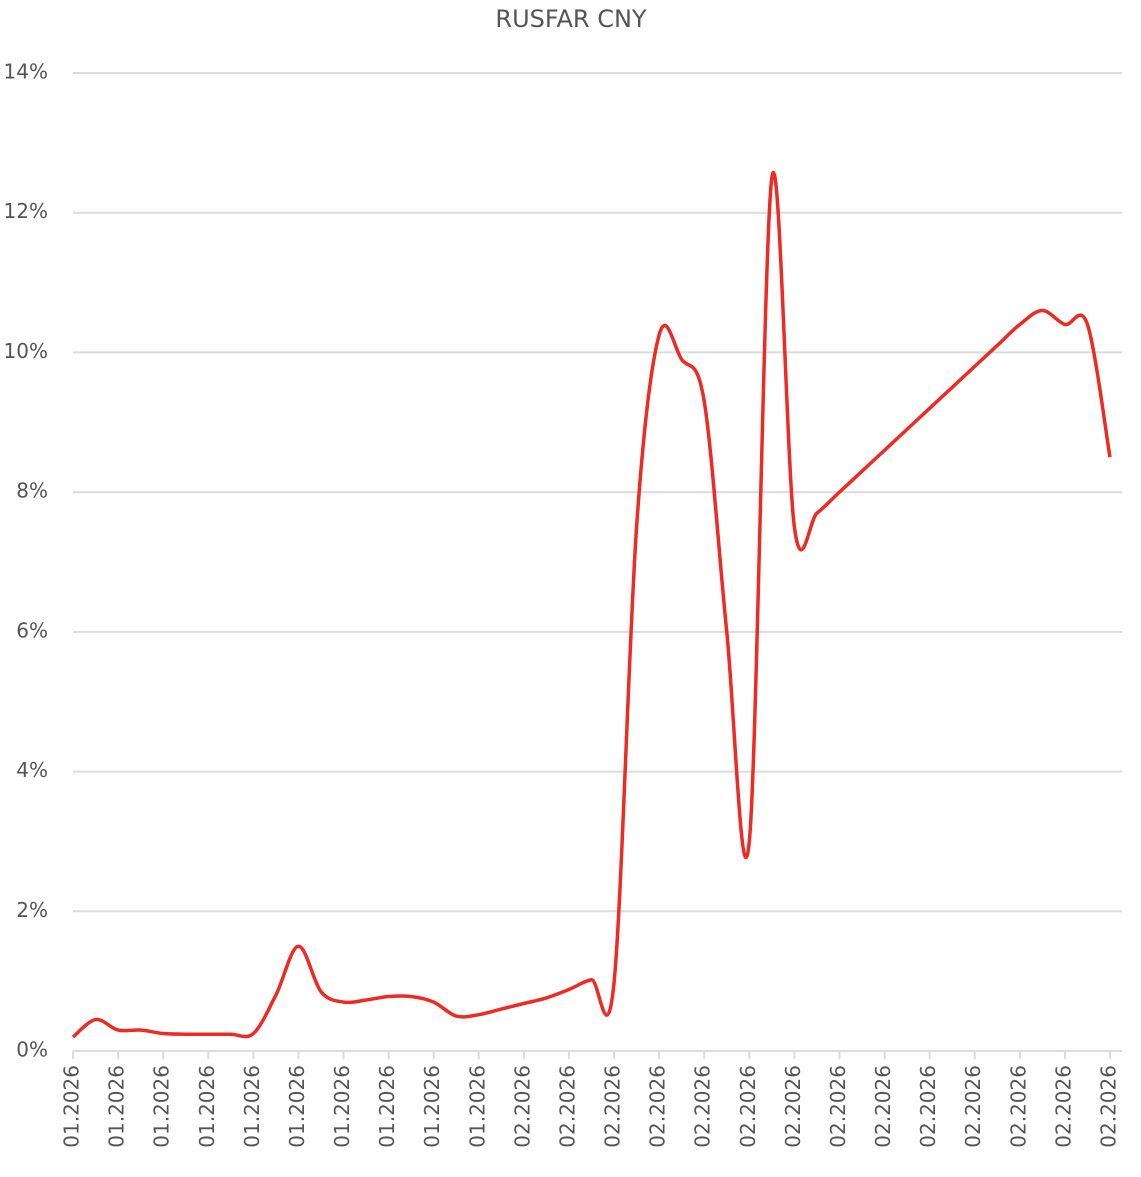  Describe the element at coordinates (571, 19) in the screenshot. I see `chart-title: RUSFAR CNY` at that location.